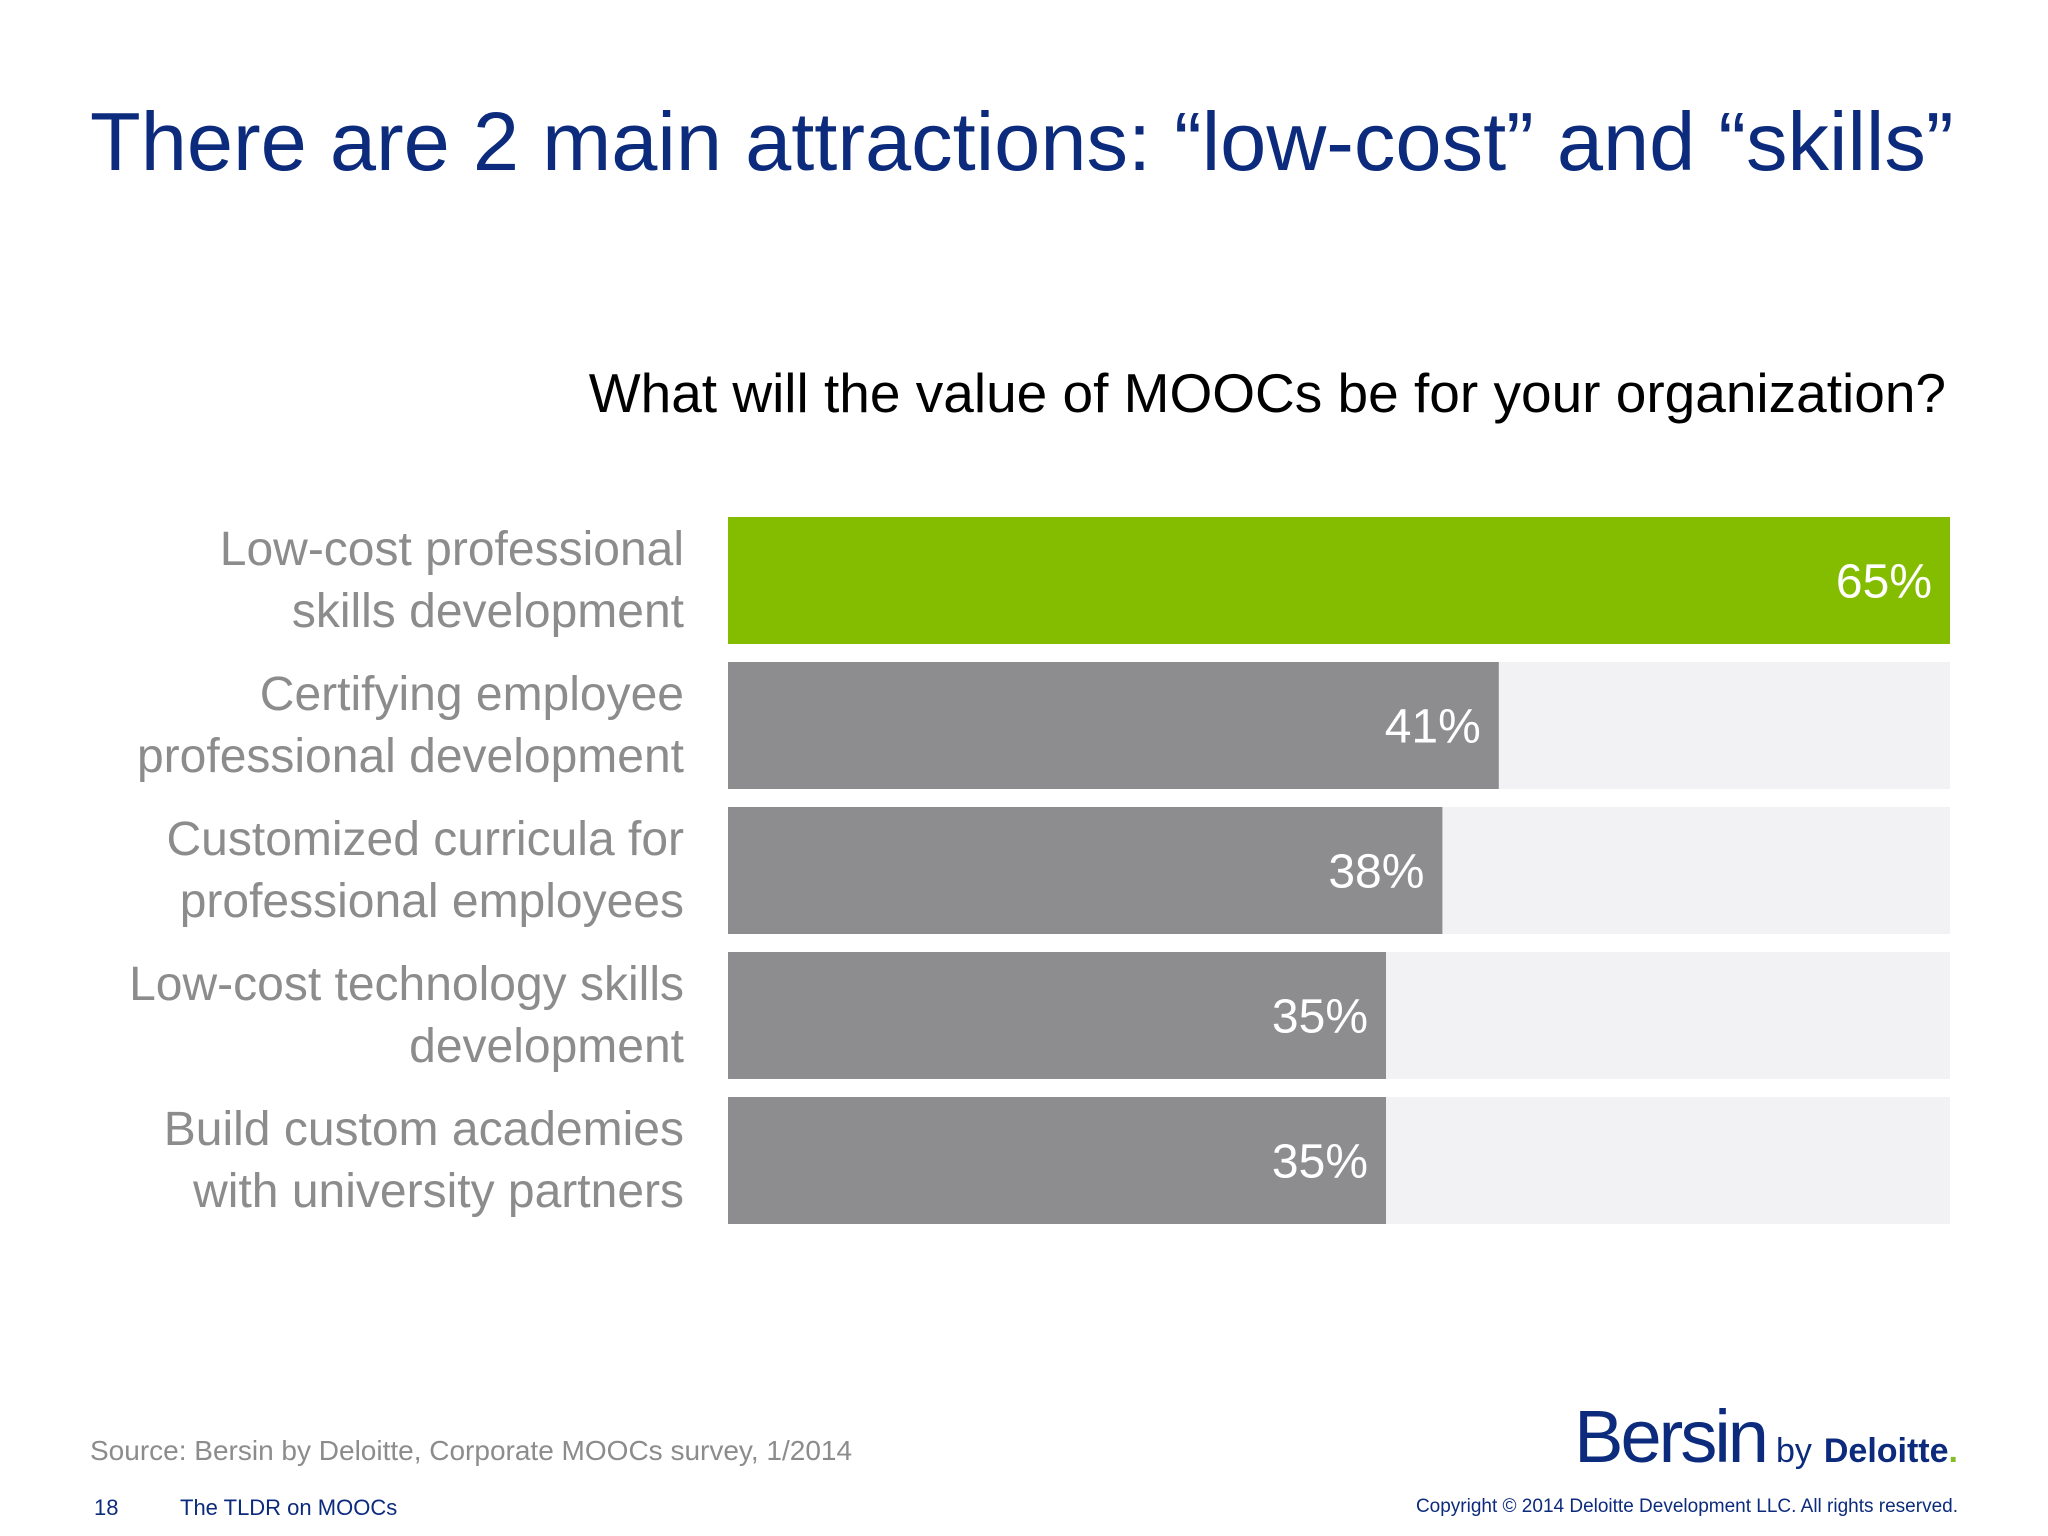 The height and width of the screenshot is (1536, 2048). I want to click on bar-value-label: 65%, so click(1884, 582).